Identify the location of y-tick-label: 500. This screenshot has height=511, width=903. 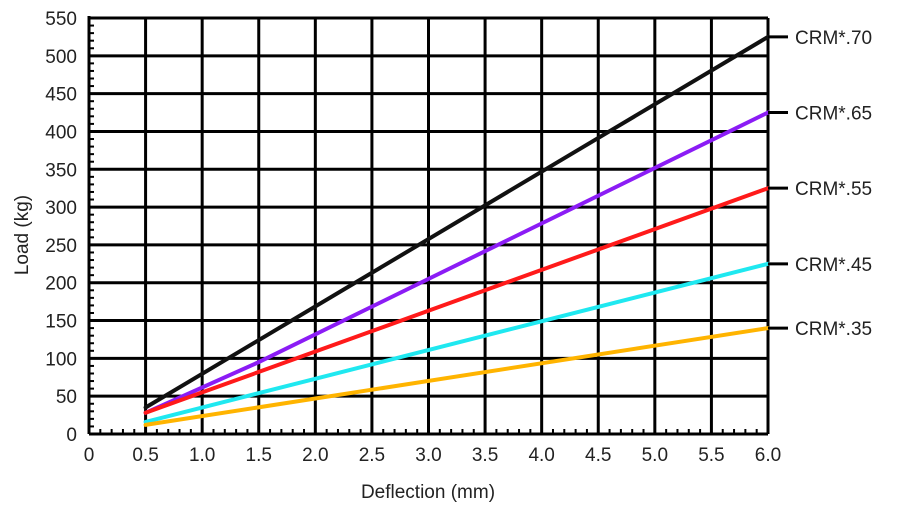
(61, 57).